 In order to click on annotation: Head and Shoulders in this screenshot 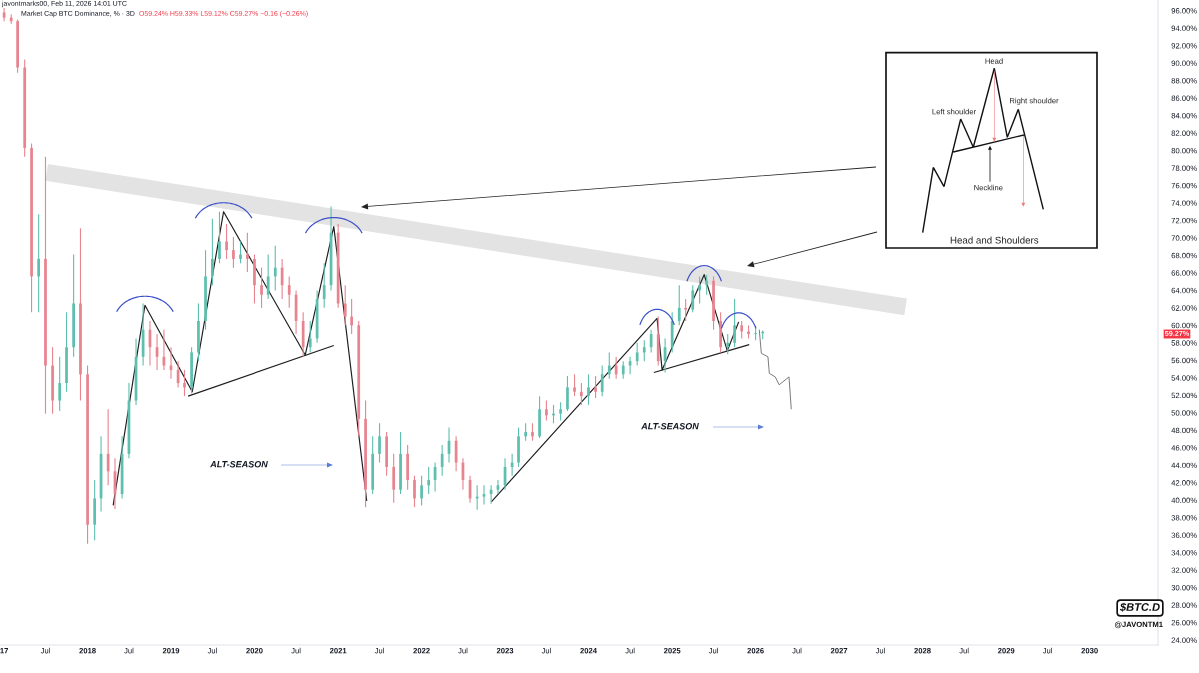, I will do `click(994, 240)`.